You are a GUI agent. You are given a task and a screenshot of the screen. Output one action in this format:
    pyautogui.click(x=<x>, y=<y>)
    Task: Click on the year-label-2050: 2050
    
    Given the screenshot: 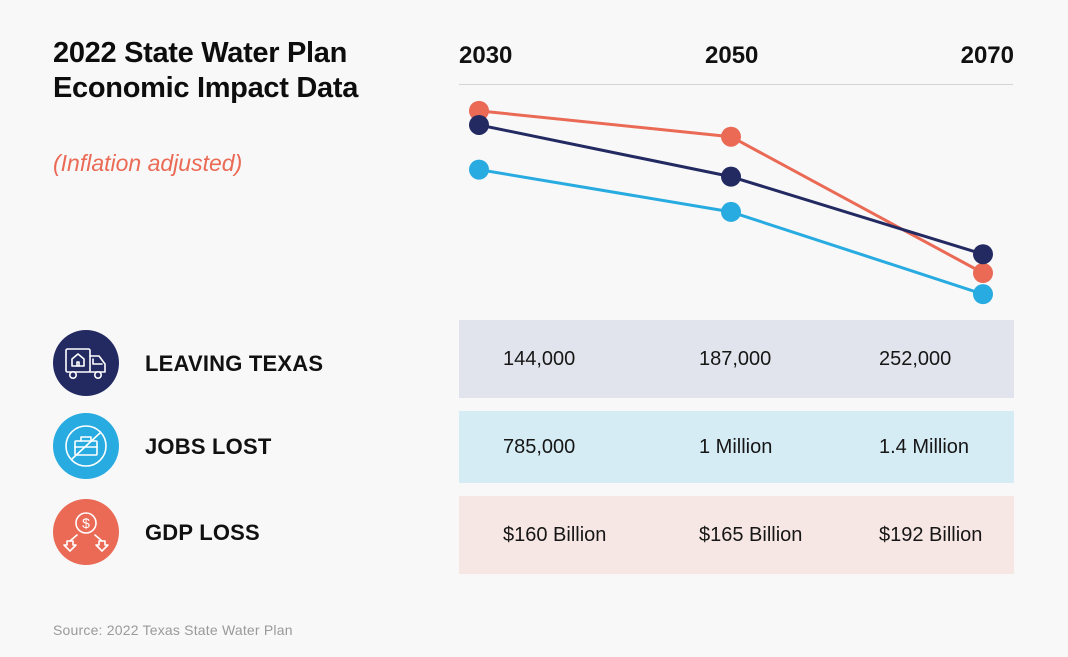 What is the action you would take?
    pyautogui.click(x=732, y=55)
    